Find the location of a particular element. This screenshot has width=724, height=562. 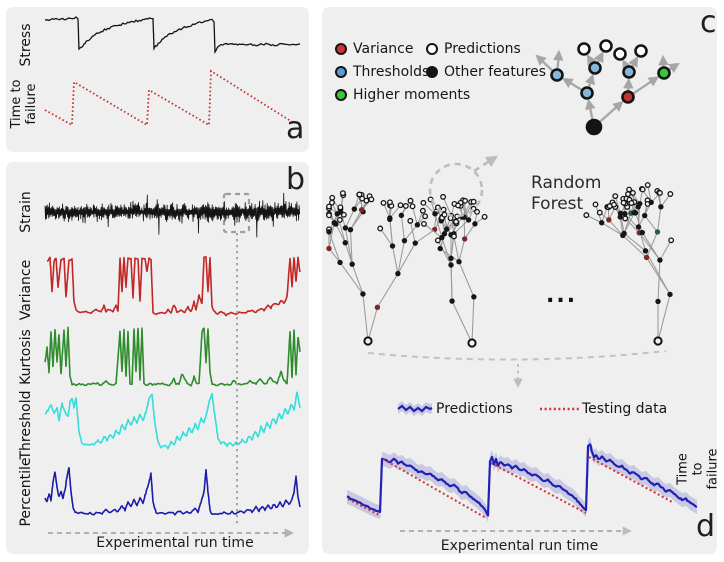

threshold-axis-label: Threshold is located at coordinates (25, 425).